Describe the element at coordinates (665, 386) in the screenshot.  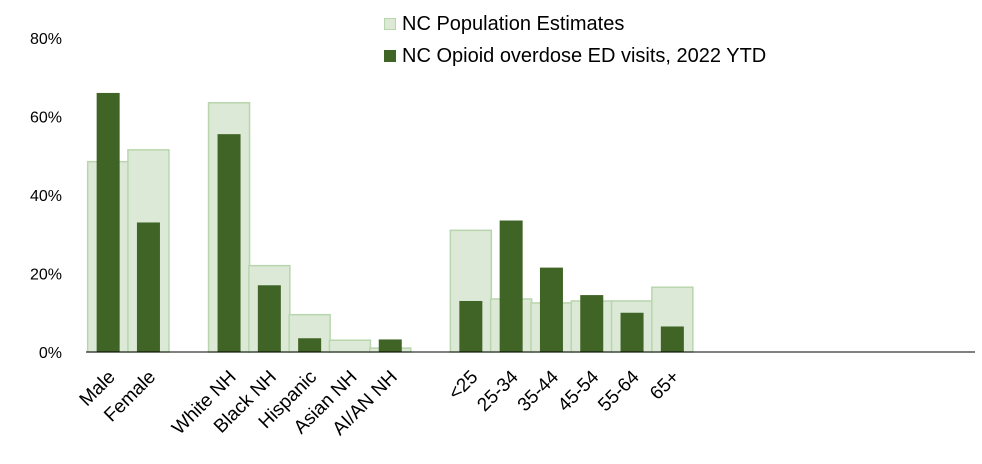
I see `x-tick-label: 65+` at that location.